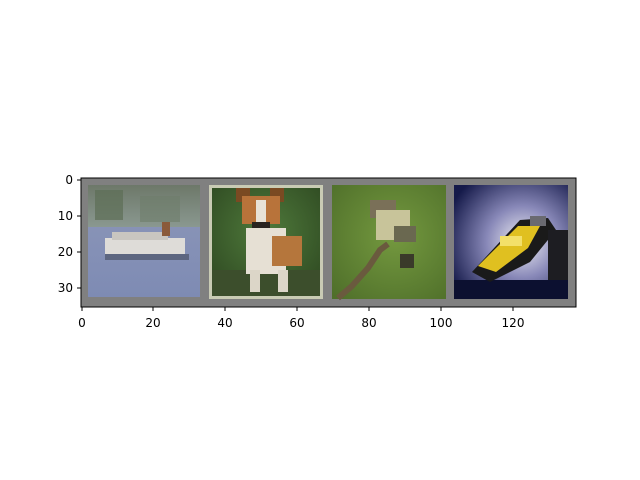  What do you see at coordinates (65, 252) in the screenshot?
I see `y-tick-label: 20` at bounding box center [65, 252].